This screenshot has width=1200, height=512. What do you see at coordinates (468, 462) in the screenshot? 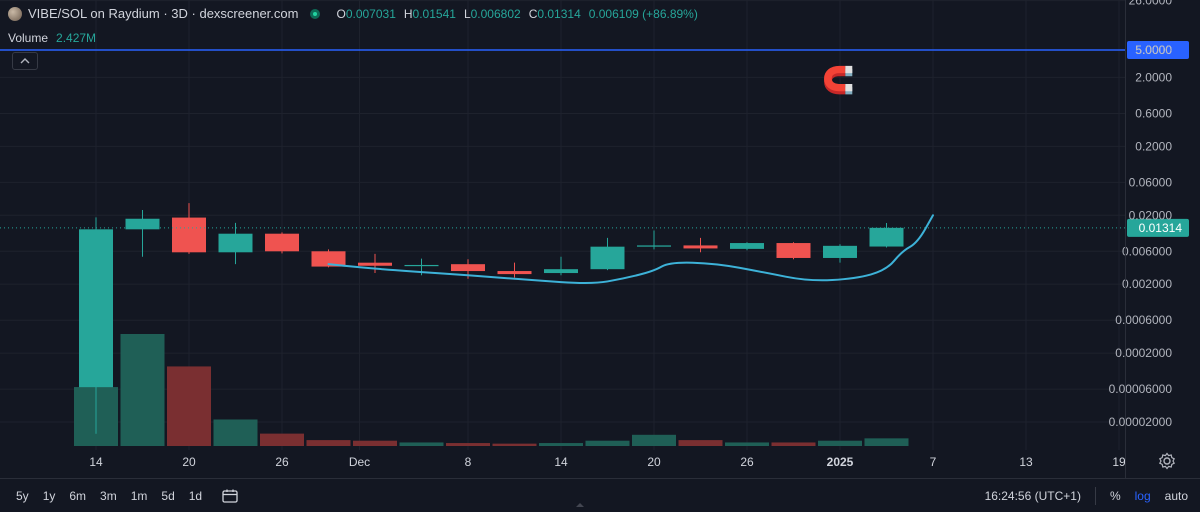
I see `x-tick-label: 8` at bounding box center [468, 462].